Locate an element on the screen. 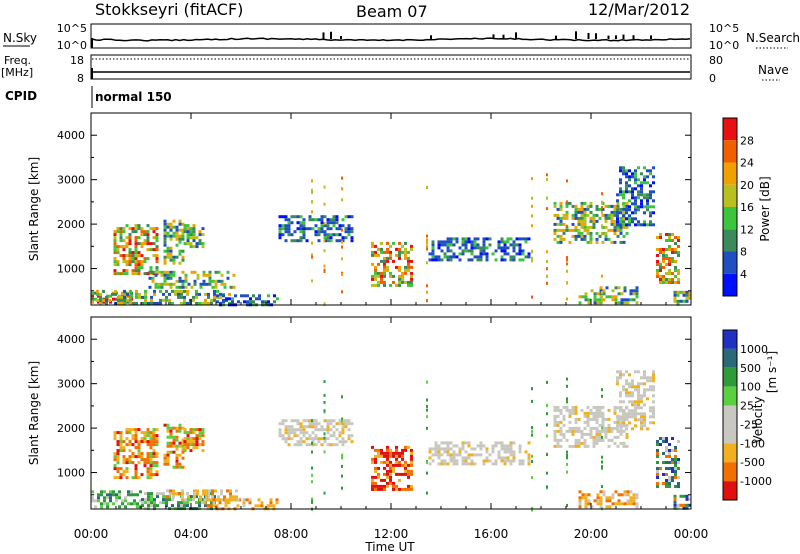 The image size is (800, 554). freq-unit: [MHz] is located at coordinates (17, 72).